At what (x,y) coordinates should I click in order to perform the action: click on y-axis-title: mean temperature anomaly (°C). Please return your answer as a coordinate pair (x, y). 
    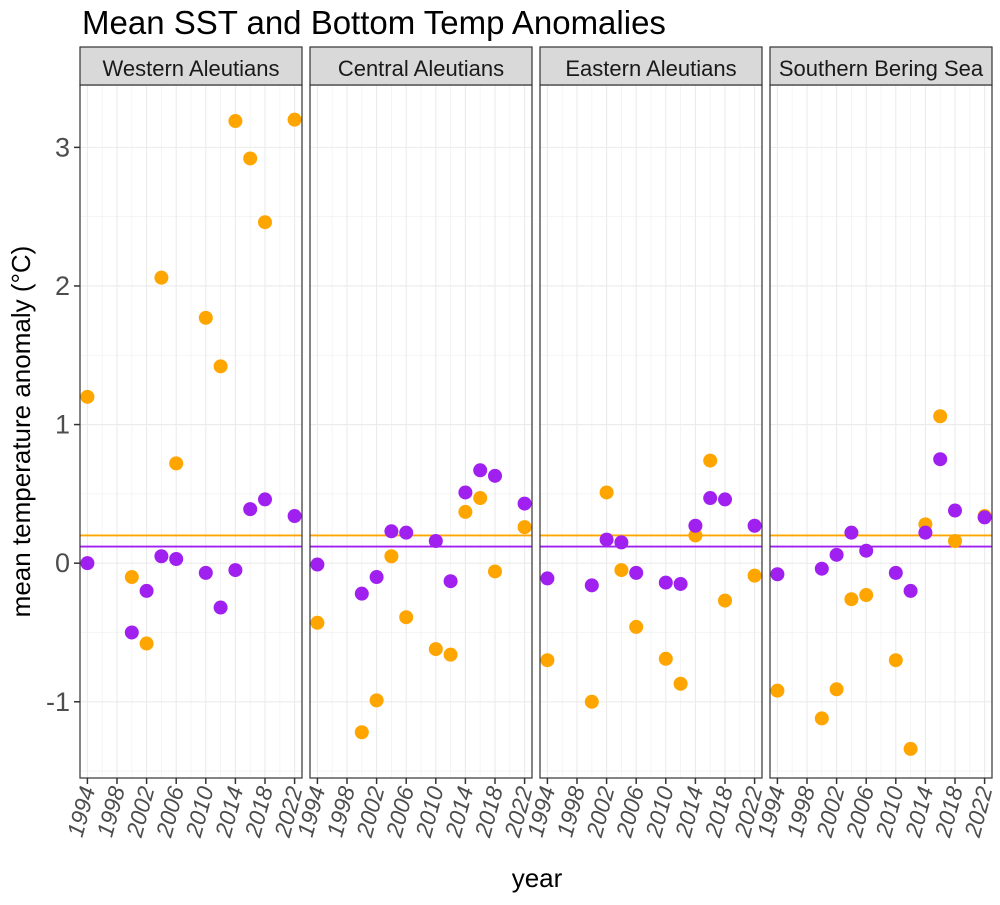
    Looking at the image, I should click on (21, 432).